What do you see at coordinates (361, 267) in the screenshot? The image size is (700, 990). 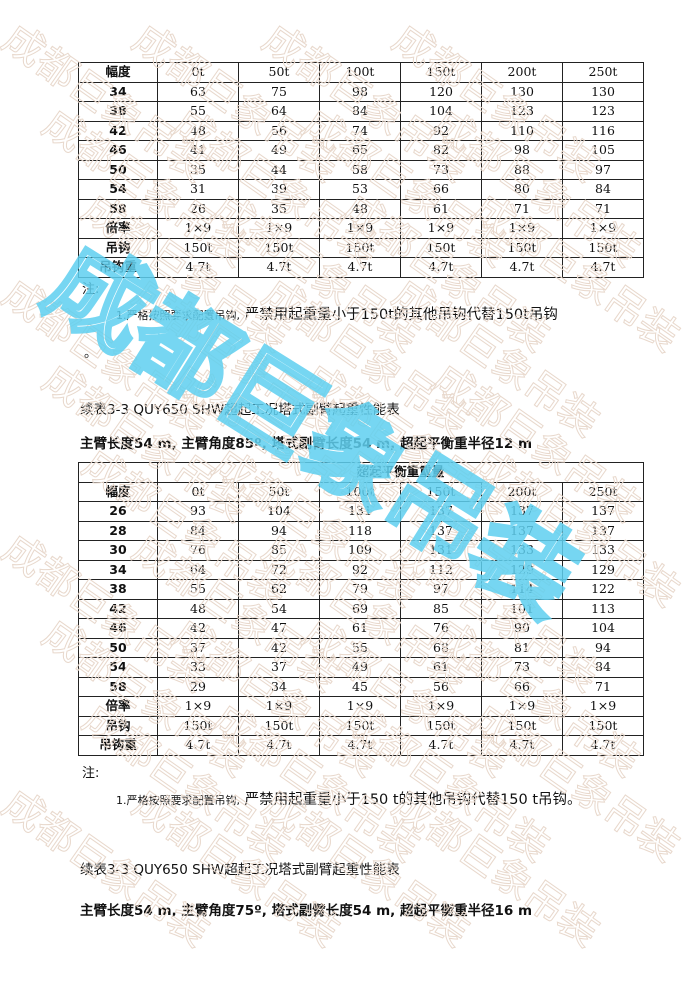 I see `table-row: 吊钩重 4.7t 4.7t 4.7t 4.7t 4.7t 4.7t` at bounding box center [361, 267].